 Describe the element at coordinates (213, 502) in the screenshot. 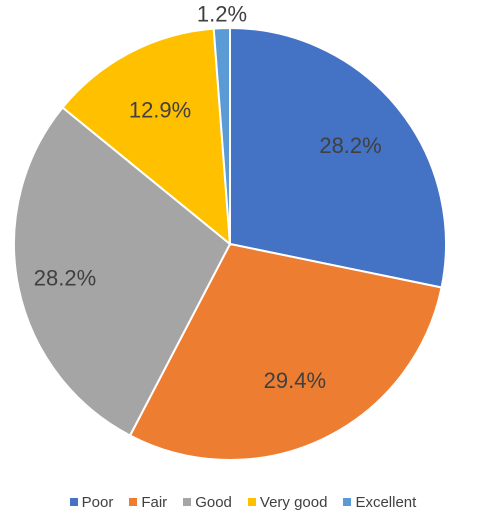

I see `legend-label: Good` at that location.